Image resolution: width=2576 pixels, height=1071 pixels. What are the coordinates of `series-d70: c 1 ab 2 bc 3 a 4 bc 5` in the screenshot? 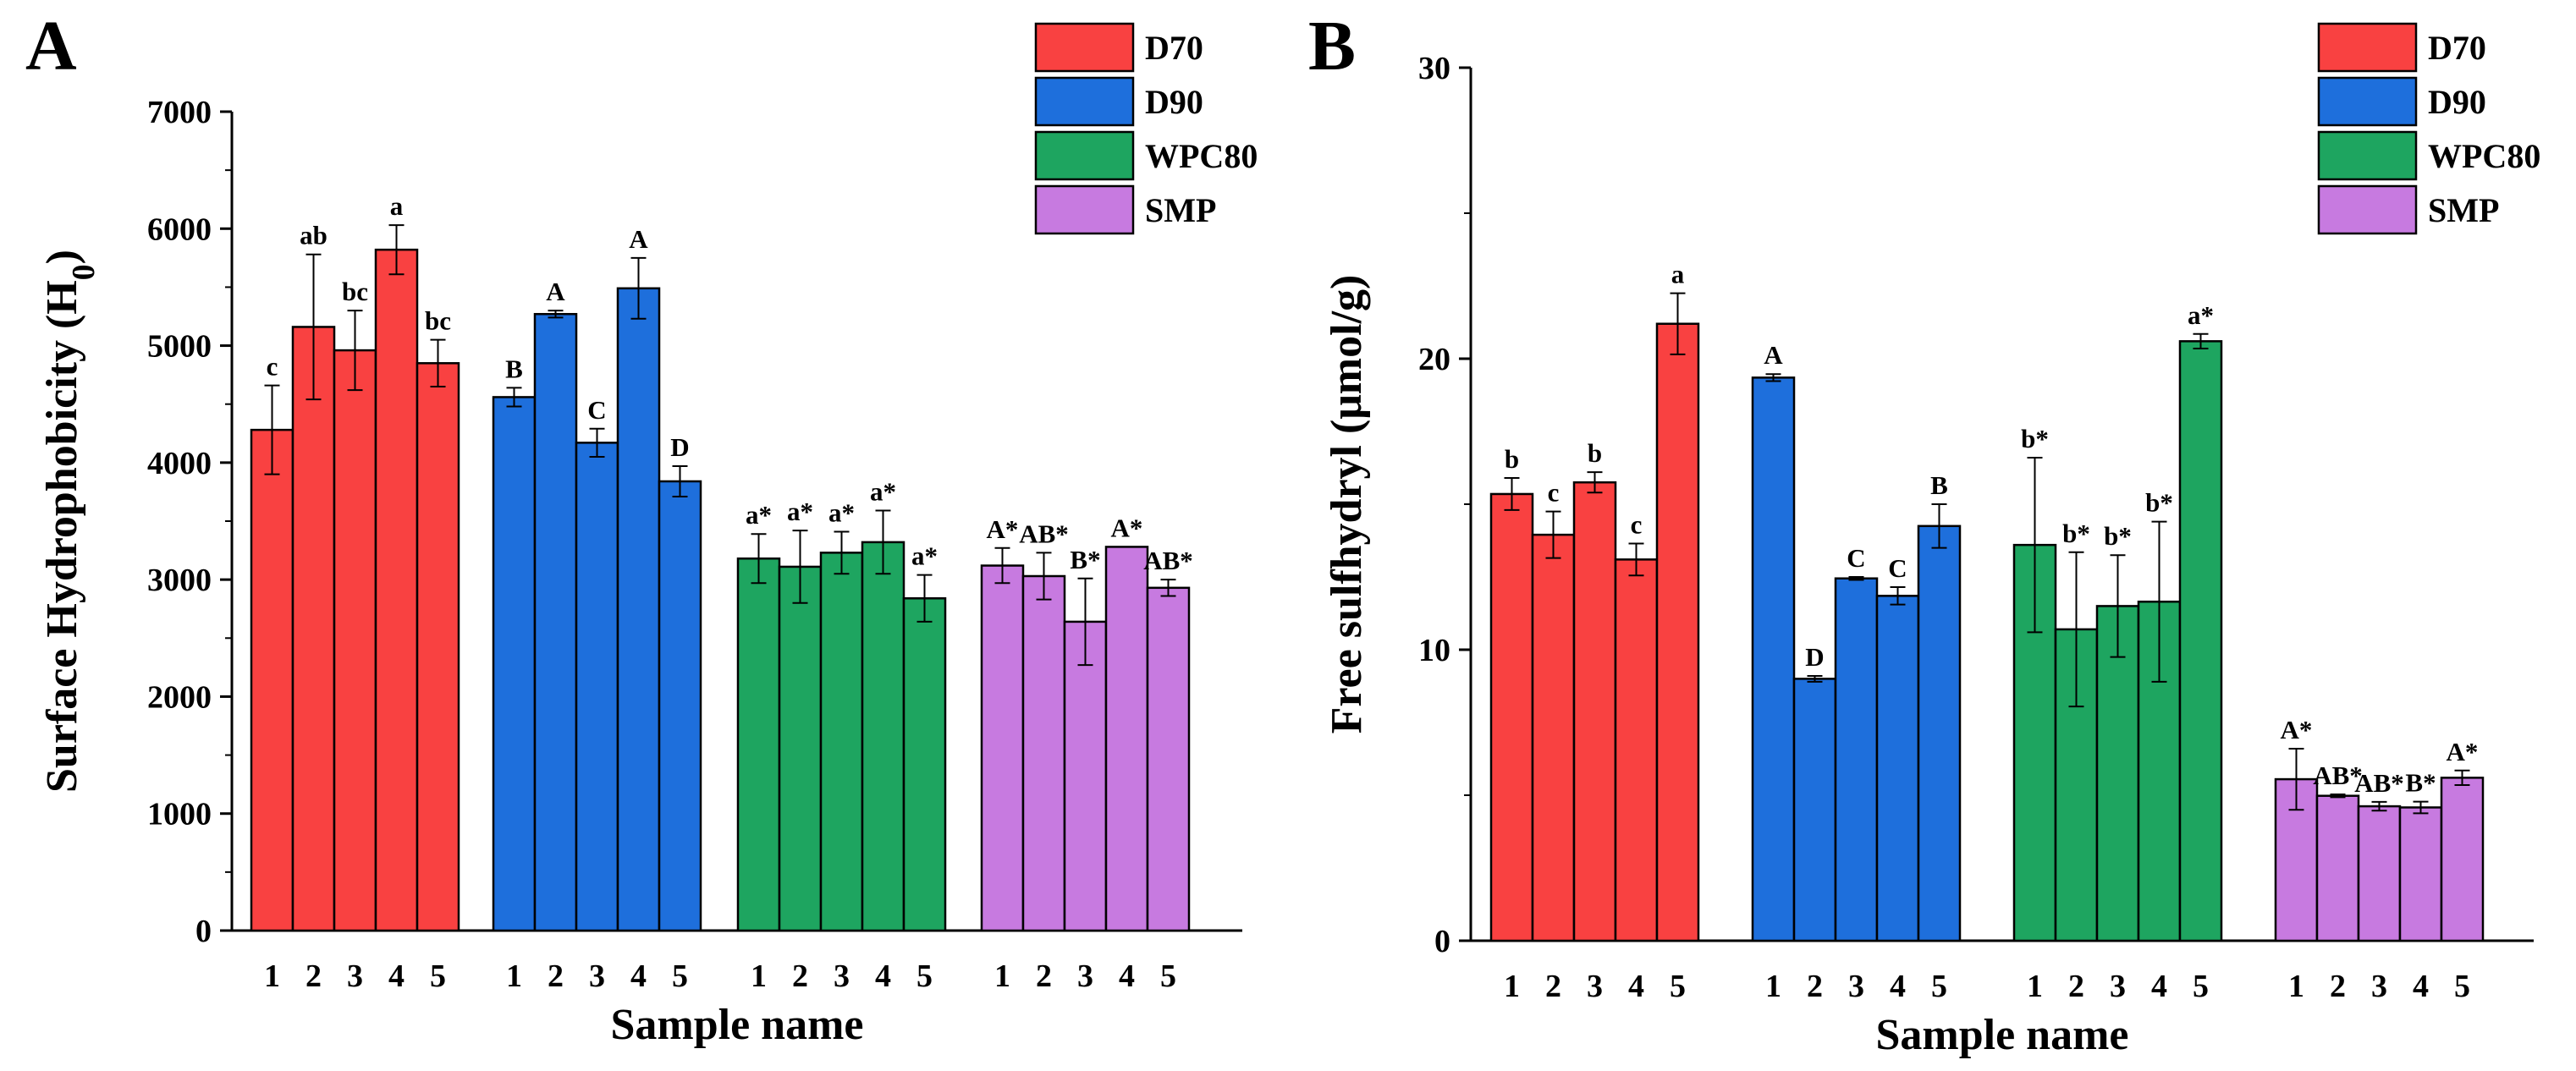 It's located at (355, 592).